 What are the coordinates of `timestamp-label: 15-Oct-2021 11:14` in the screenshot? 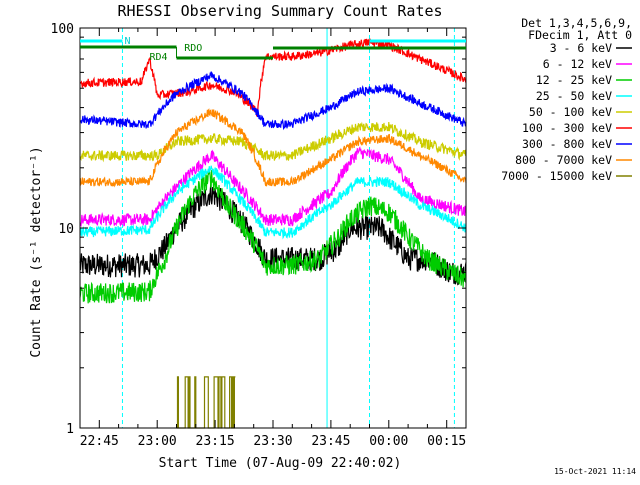 It's located at (595, 471).